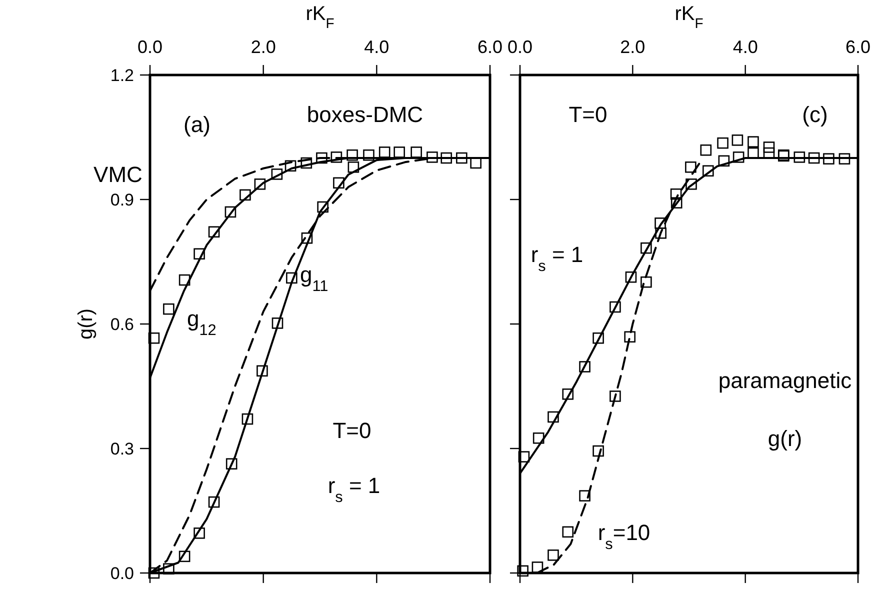 The height and width of the screenshot is (594, 883). What do you see at coordinates (785, 380) in the screenshot?
I see `annotation: paramagnetic` at bounding box center [785, 380].